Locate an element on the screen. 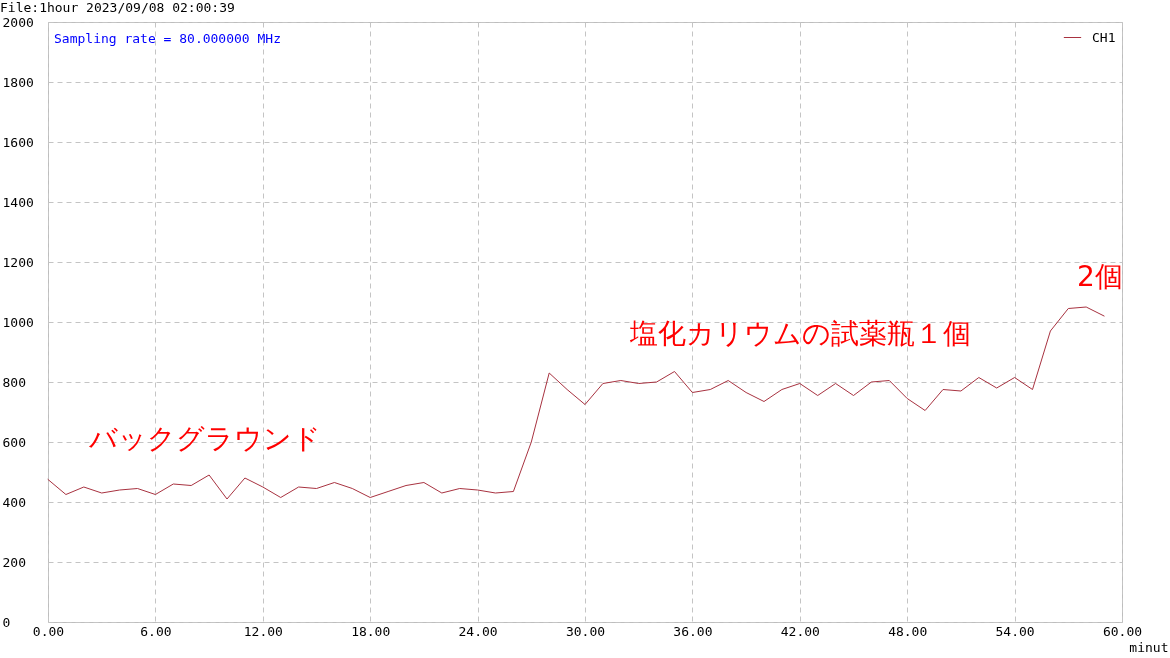 The image size is (1170, 658). x-tick-label: 48.00 is located at coordinates (908, 631).